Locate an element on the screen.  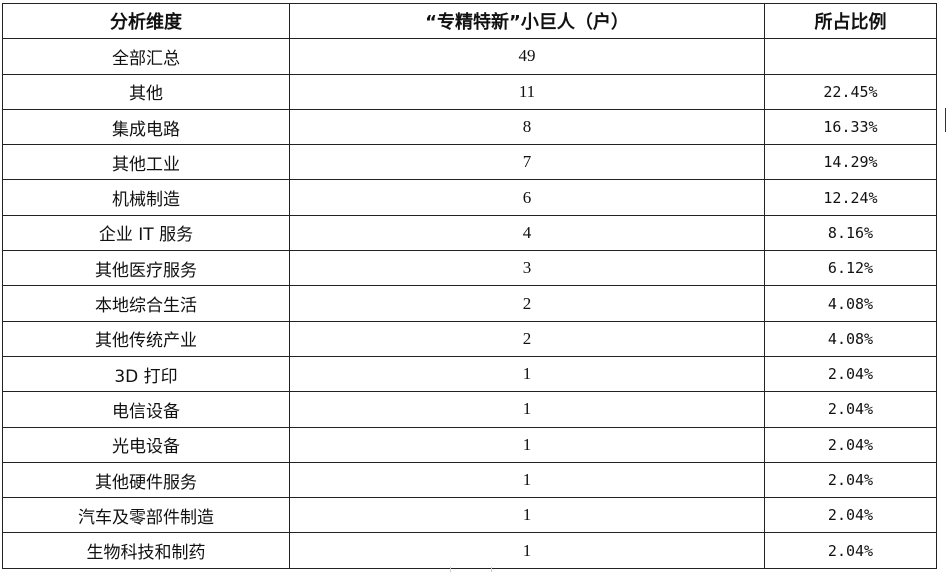
table-row: 其他医疗服务 3 6.12% is located at coordinates (469, 268).